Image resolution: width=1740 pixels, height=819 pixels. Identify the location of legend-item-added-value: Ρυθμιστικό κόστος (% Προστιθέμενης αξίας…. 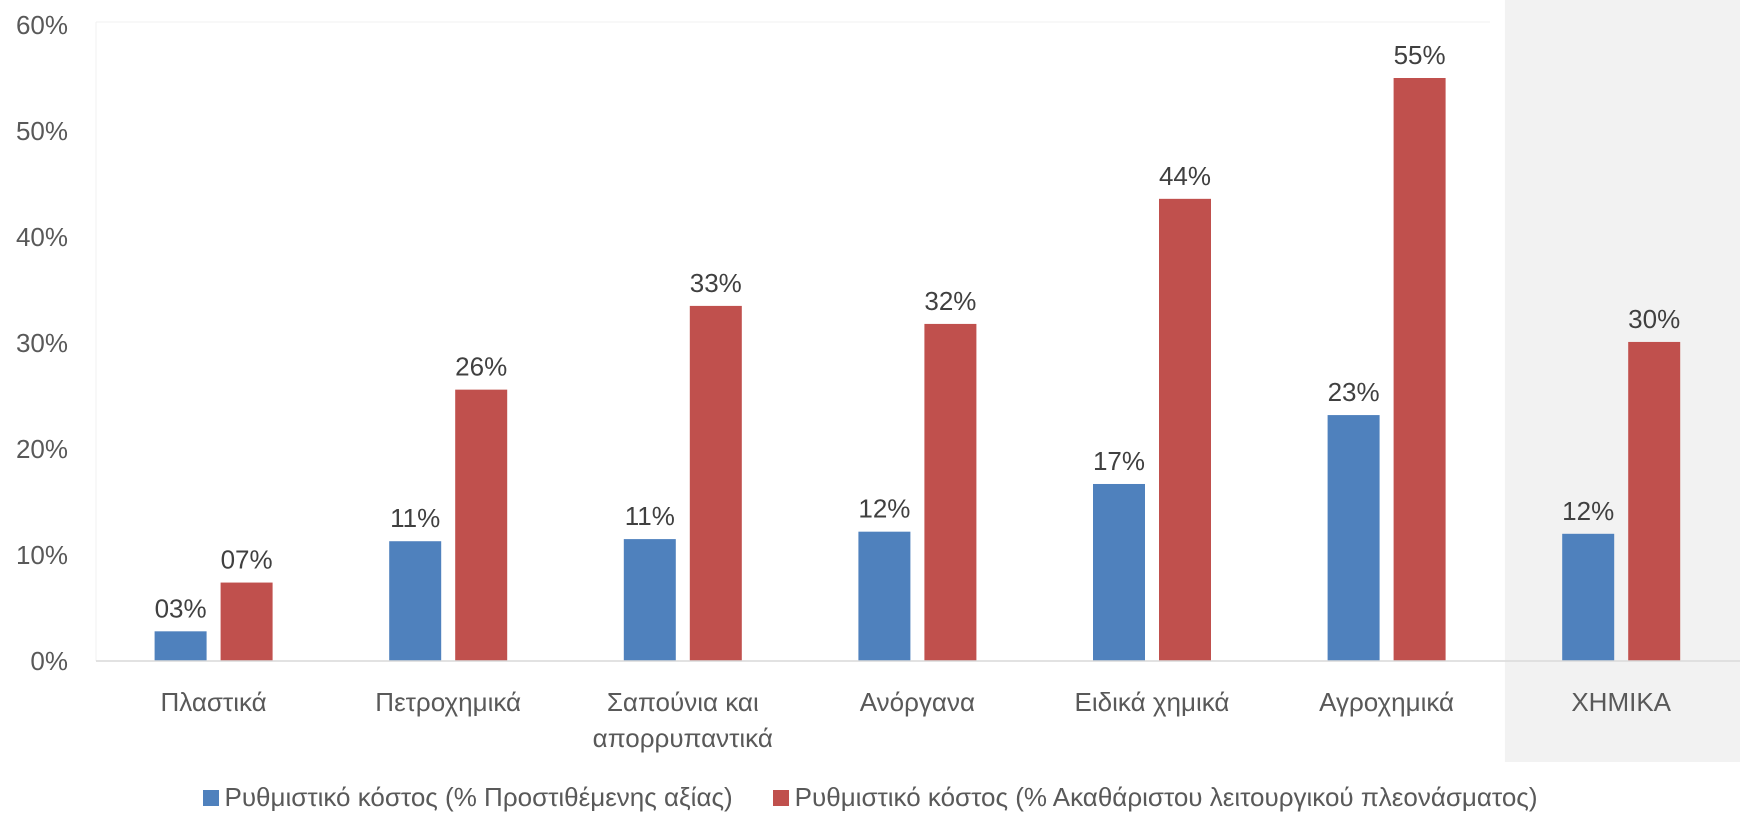
(467, 797).